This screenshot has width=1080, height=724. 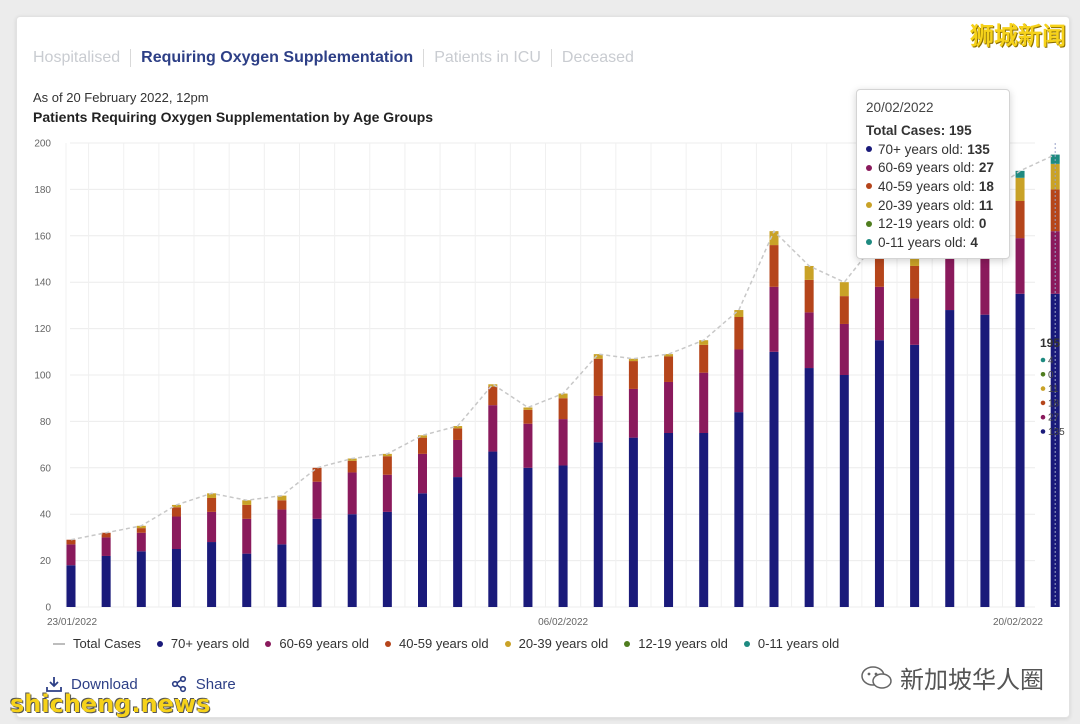 What do you see at coordinates (107, 643) in the screenshot?
I see `legend-label: Total Cases` at bounding box center [107, 643].